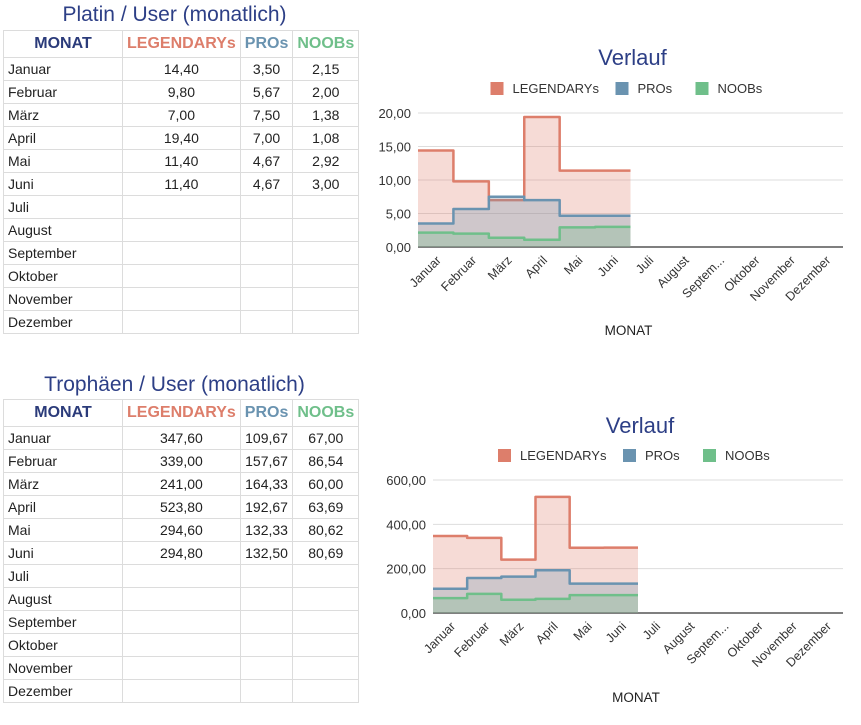 The height and width of the screenshot is (725, 861). Describe the element at coordinates (326, 484) in the screenshot. I see `table-cell: 60,00` at that location.